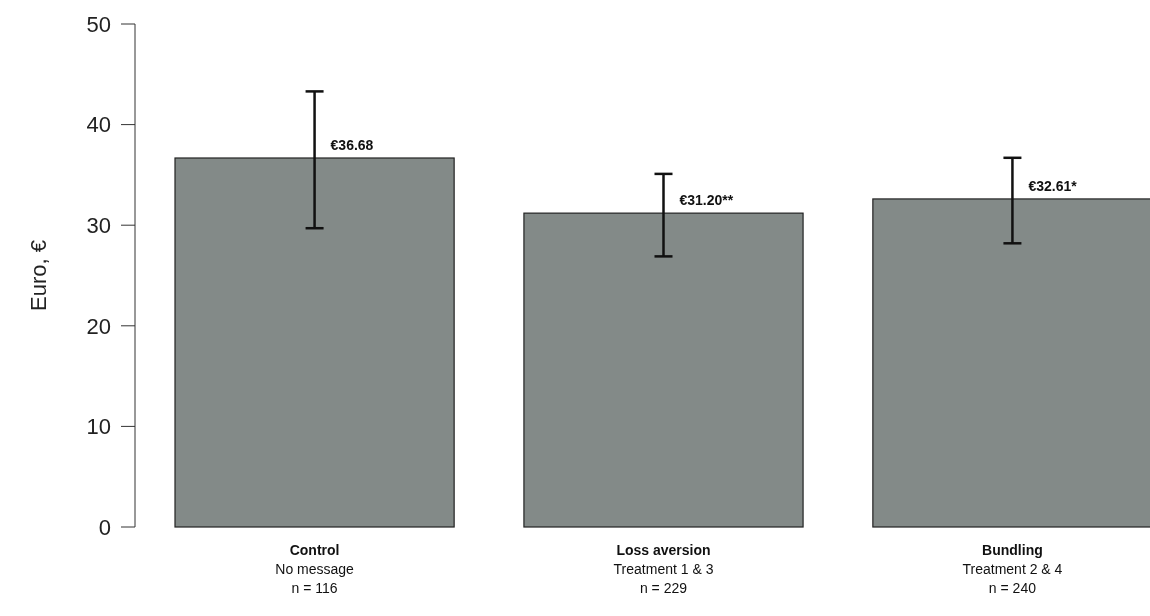  Describe the element at coordinates (98, 326) in the screenshot. I see `y-tick-label: 20` at that location.